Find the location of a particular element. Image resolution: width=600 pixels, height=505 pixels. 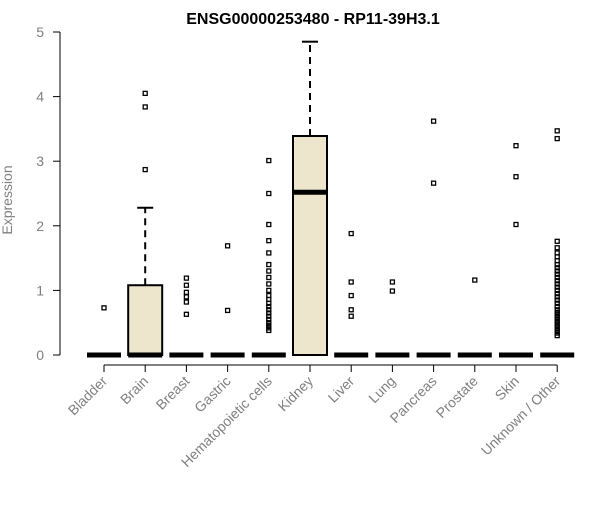

x-tick-label: Lung is located at coordinates (381, 389).